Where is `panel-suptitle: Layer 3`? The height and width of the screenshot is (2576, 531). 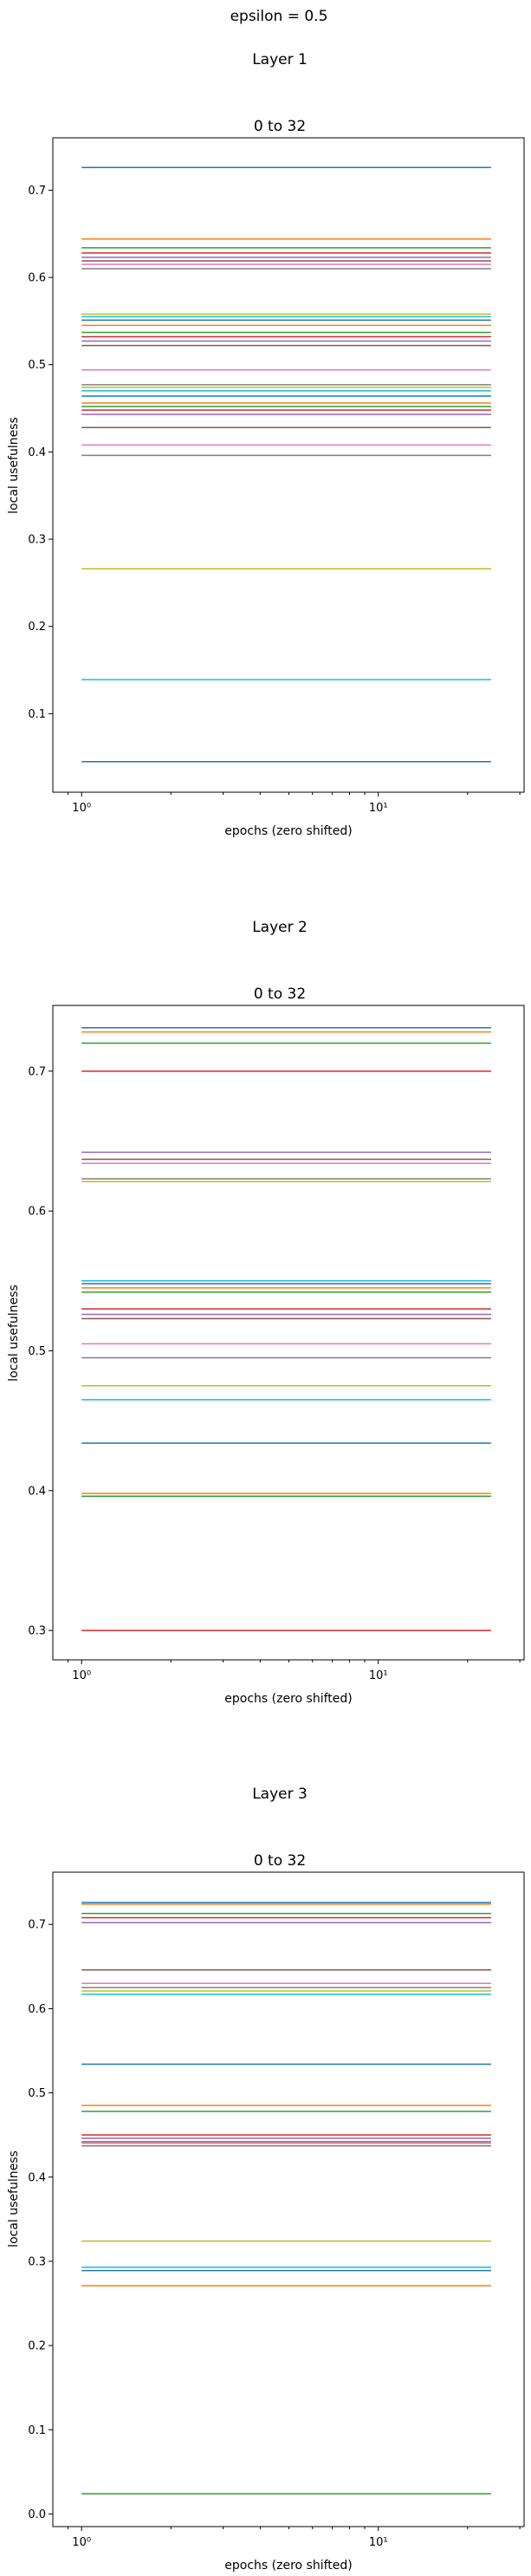
panel-suptitle: Layer 3 is located at coordinates (280, 1794).